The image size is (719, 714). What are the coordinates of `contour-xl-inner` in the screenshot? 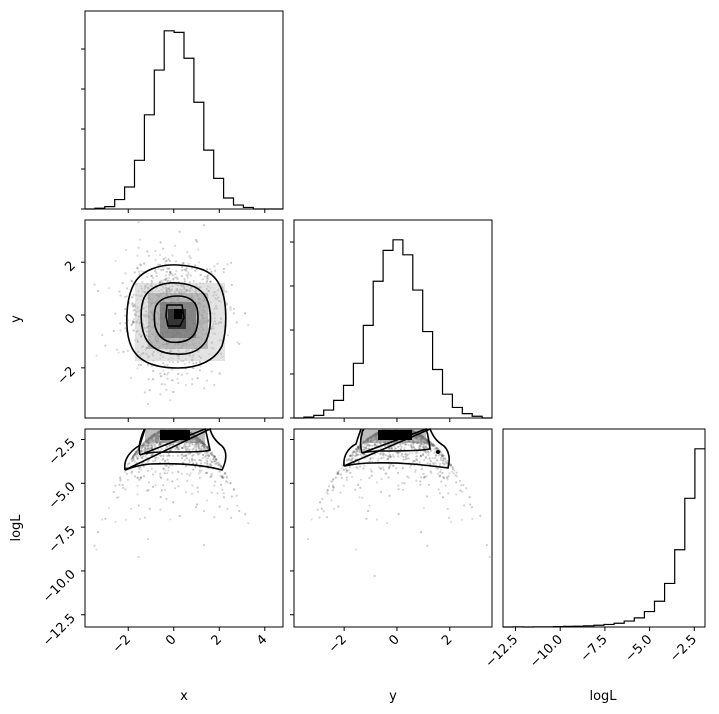 It's located at (174, 441).